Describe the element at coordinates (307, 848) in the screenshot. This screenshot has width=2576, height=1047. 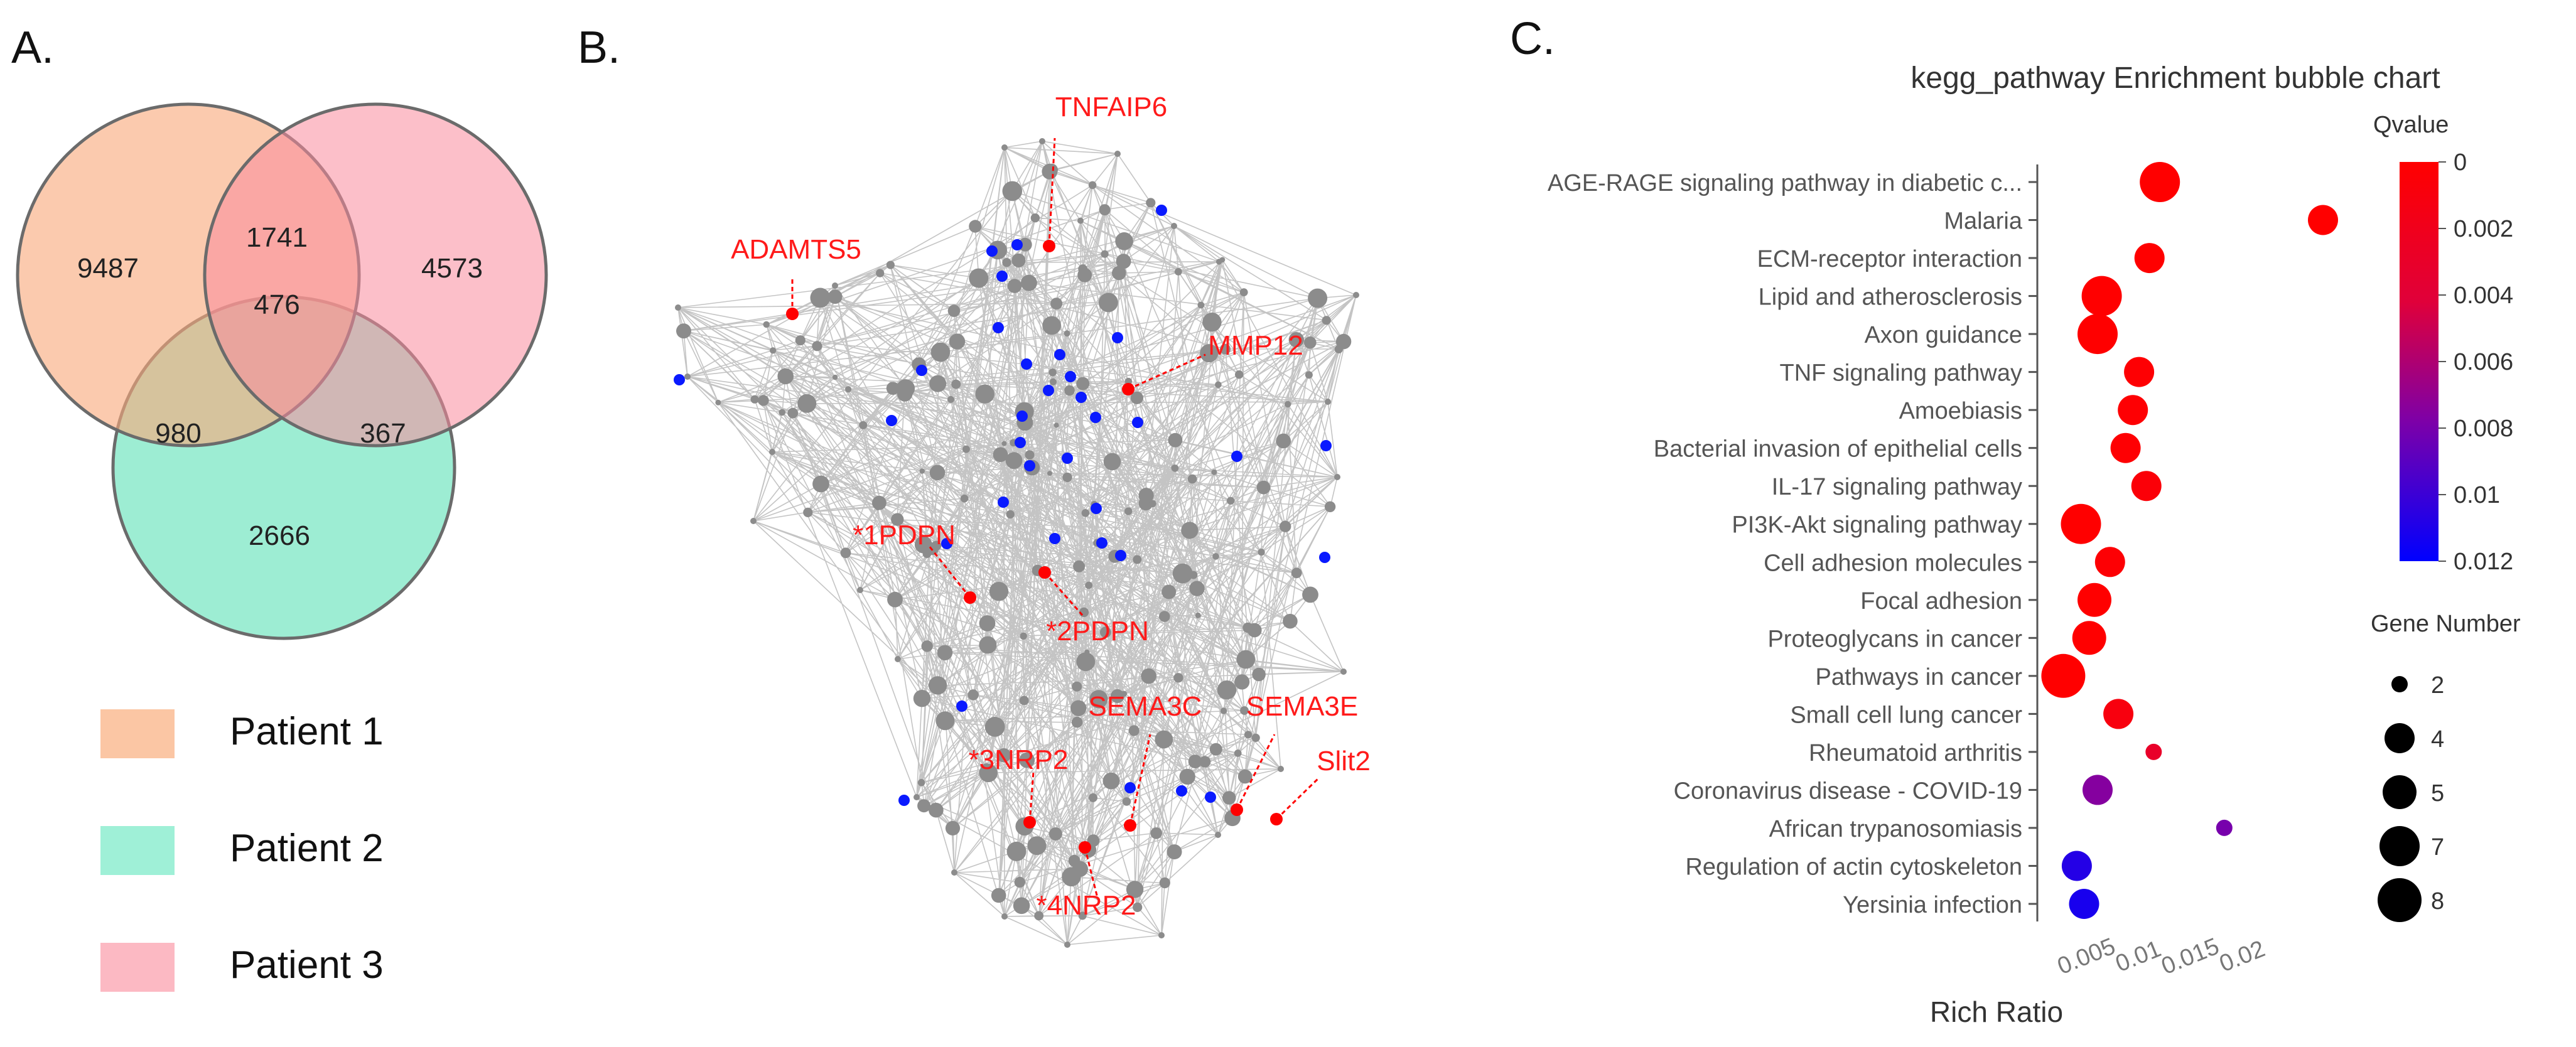
I see `legend-label: Patient 2` at that location.